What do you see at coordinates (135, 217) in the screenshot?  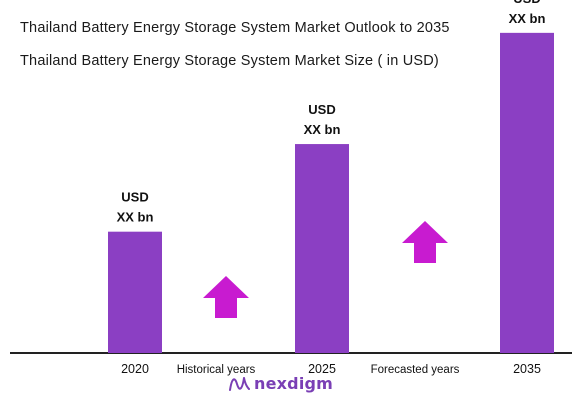 I see `value-label-2020-amount: XX bn` at bounding box center [135, 217].